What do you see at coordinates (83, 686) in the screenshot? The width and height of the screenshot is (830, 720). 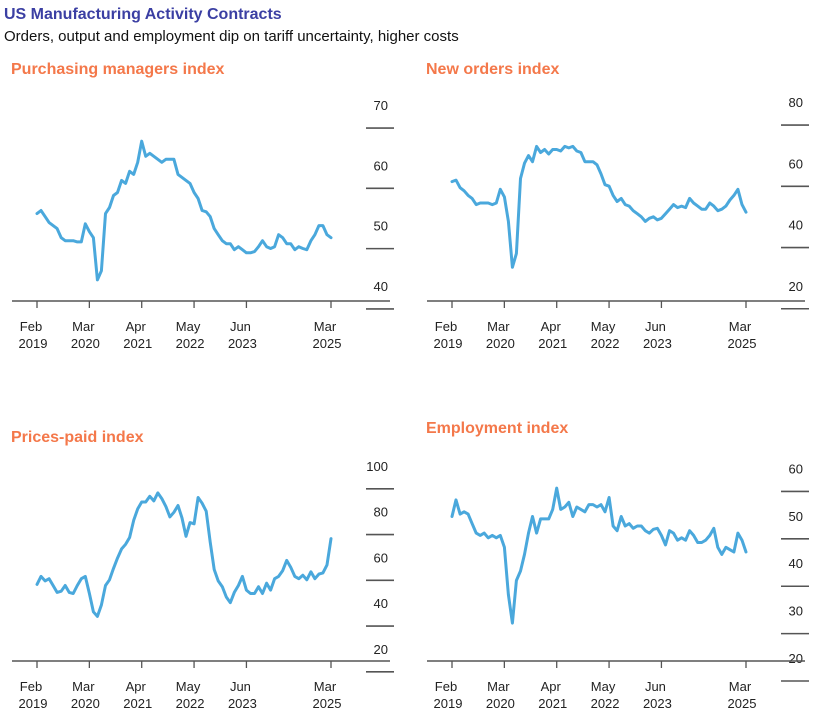 I see `prices-paid-xtick-month-1: Mar` at bounding box center [83, 686].